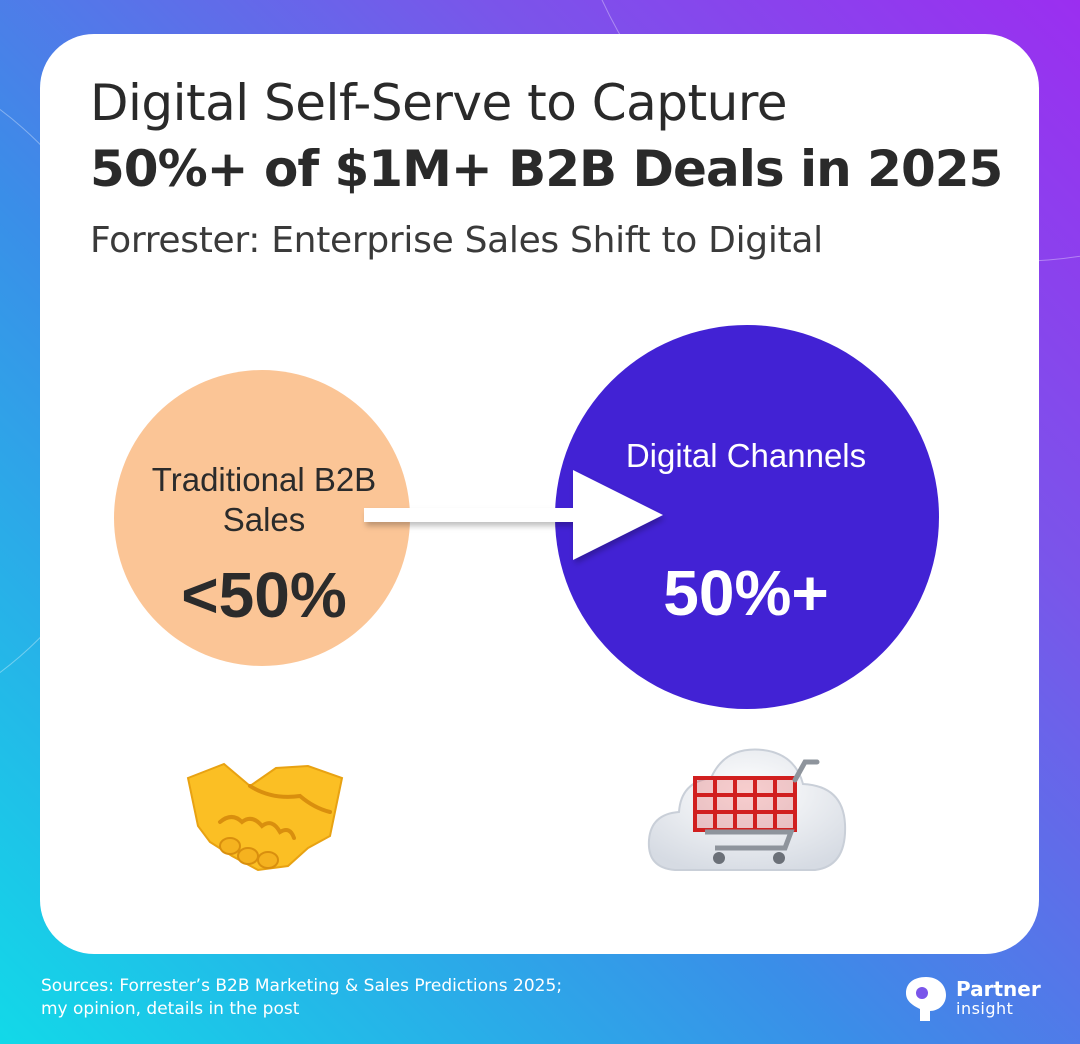 Image resolution: width=1080 pixels, height=1044 pixels. Describe the element at coordinates (998, 989) in the screenshot. I see `logo-name: Partner` at that location.